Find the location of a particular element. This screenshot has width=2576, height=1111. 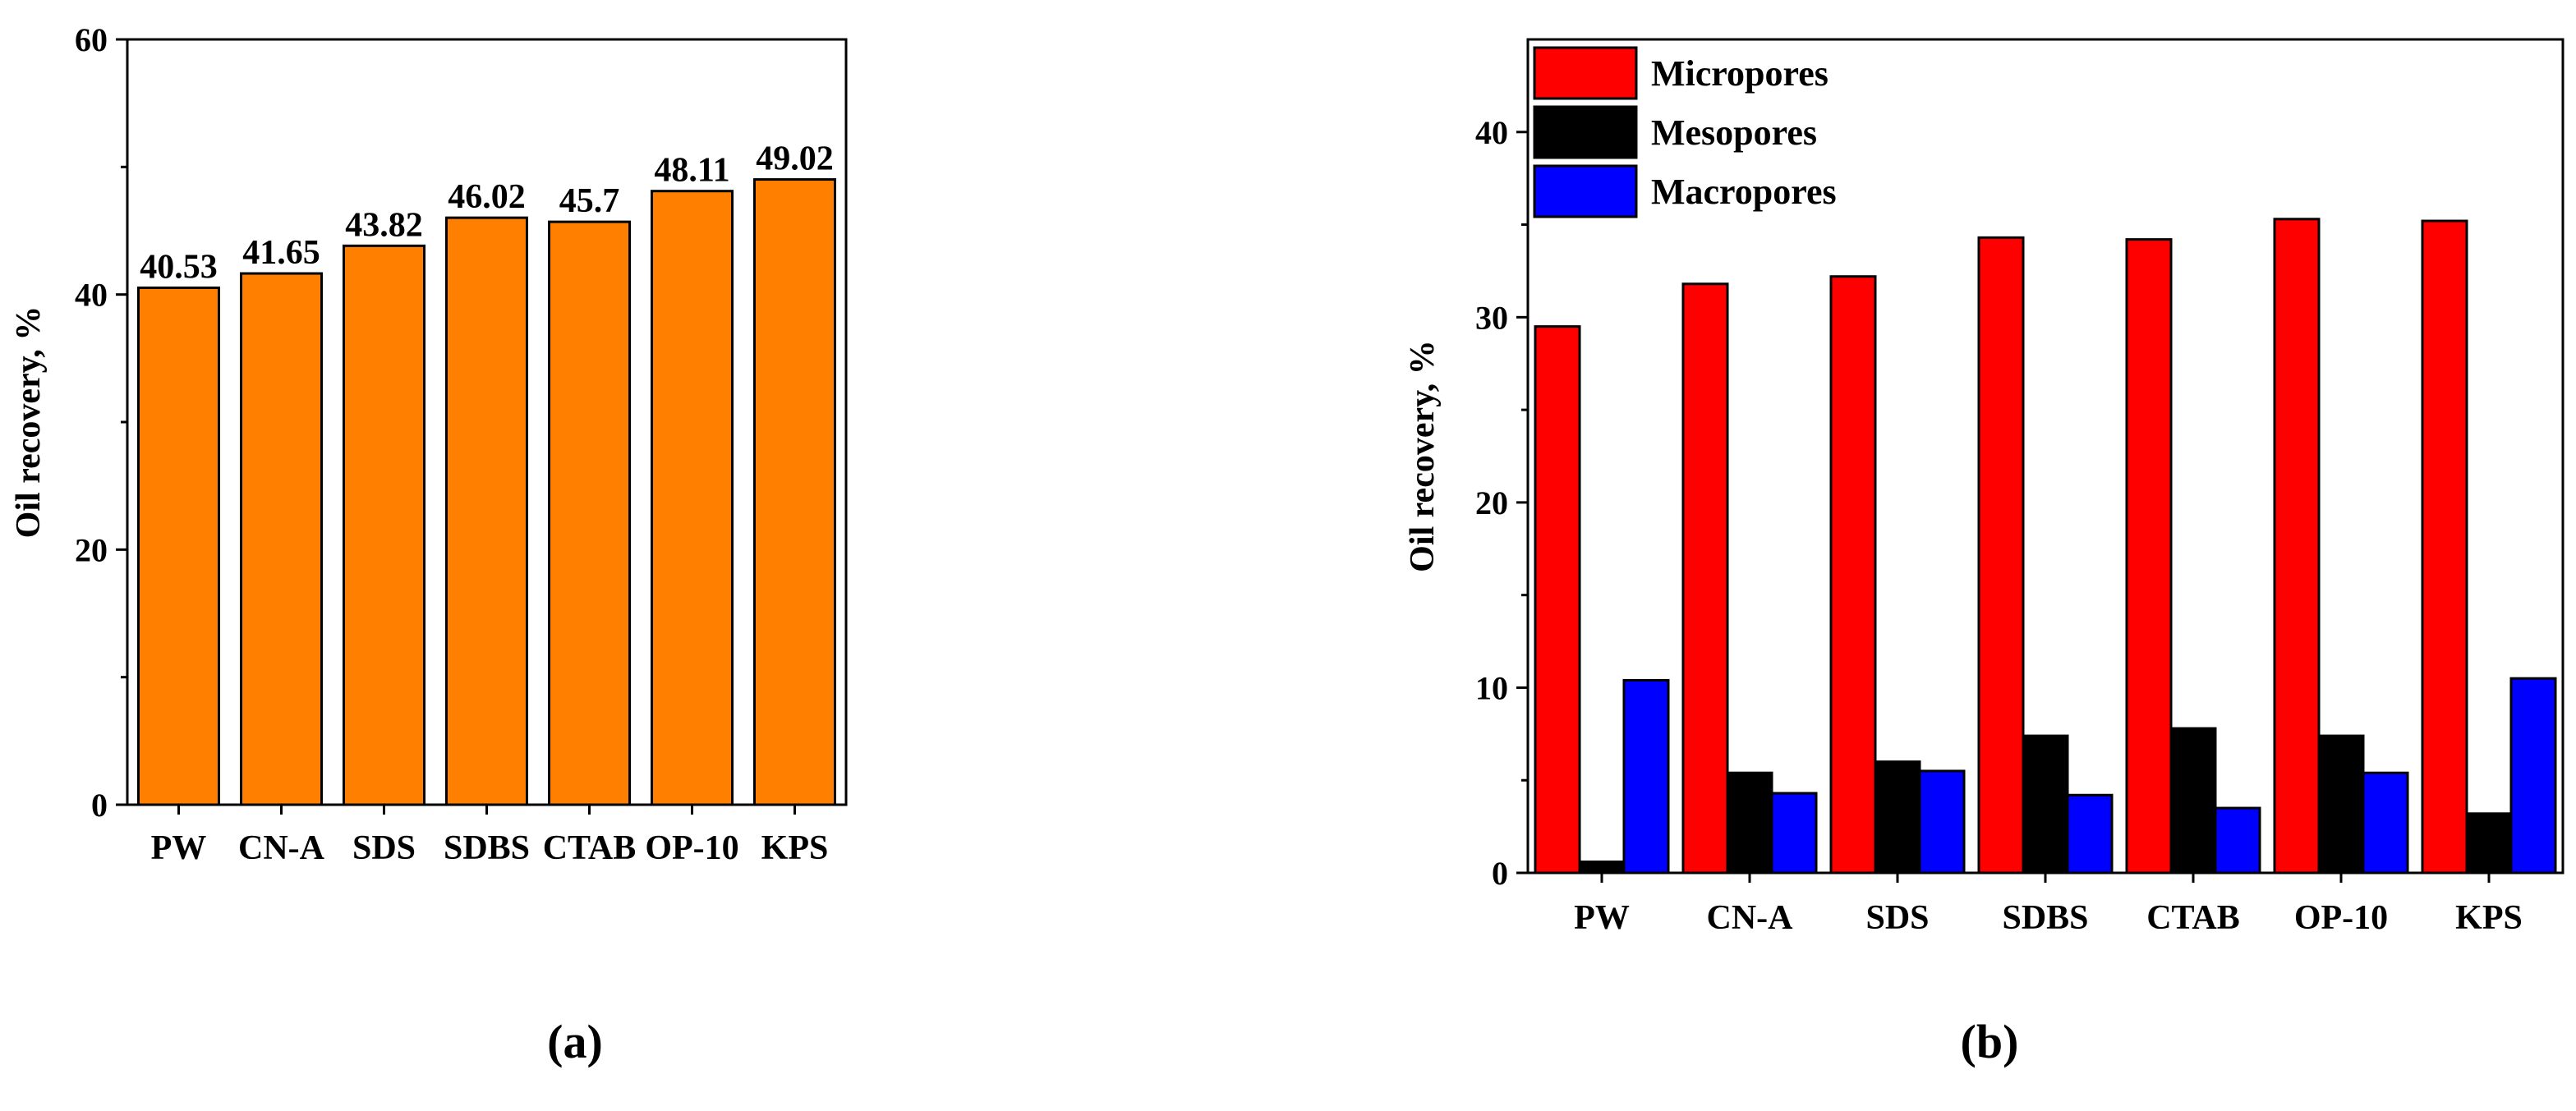

bar-kps is located at coordinates (794, 492).